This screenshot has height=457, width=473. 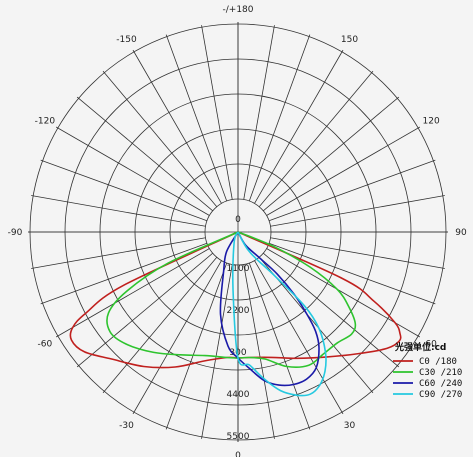 What do you see at coordinates (238, 437) in the screenshot?
I see `radial-tick-label: 5500` at bounding box center [238, 437].